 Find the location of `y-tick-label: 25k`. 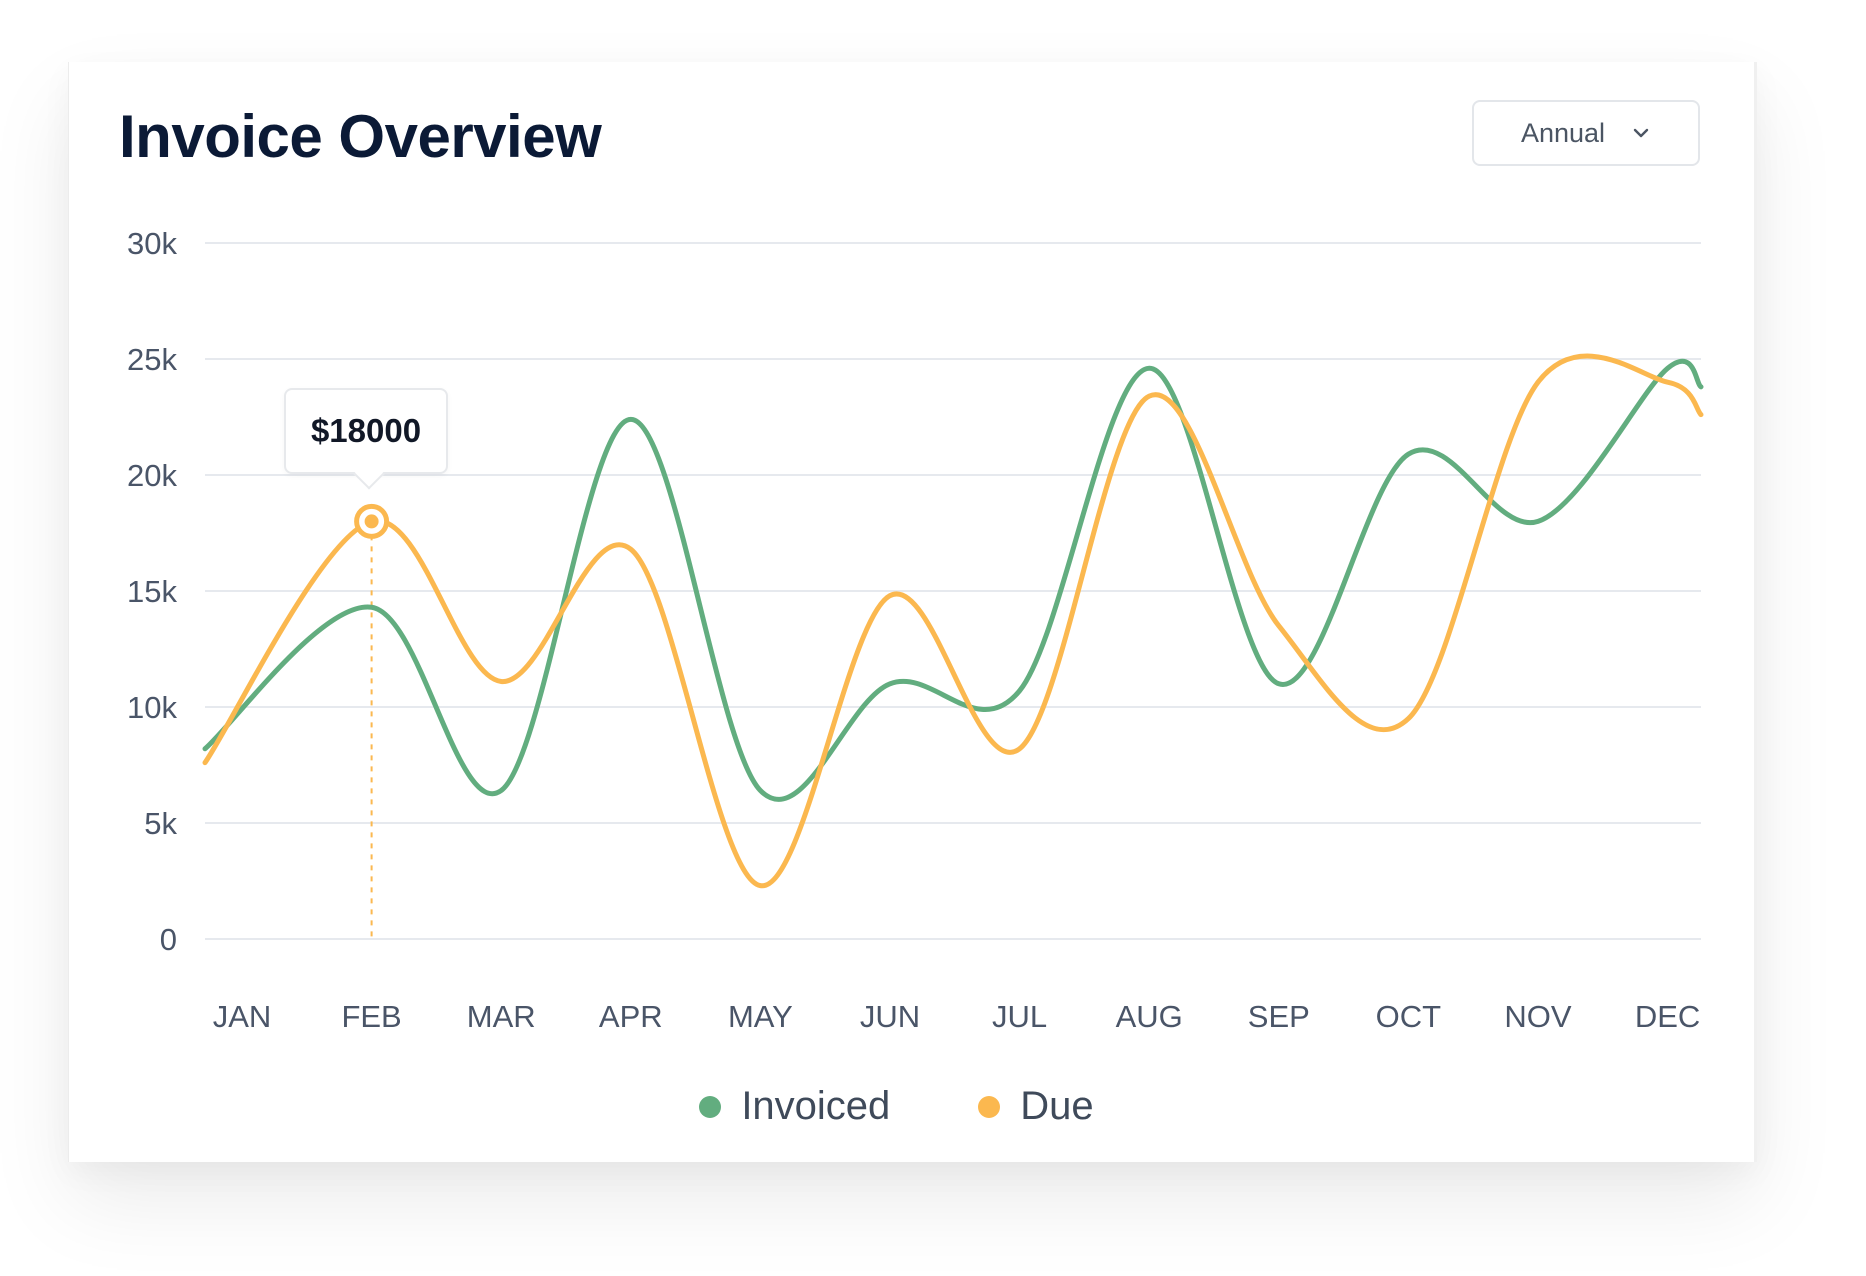

y-tick-label: 25k is located at coordinates (152, 359).